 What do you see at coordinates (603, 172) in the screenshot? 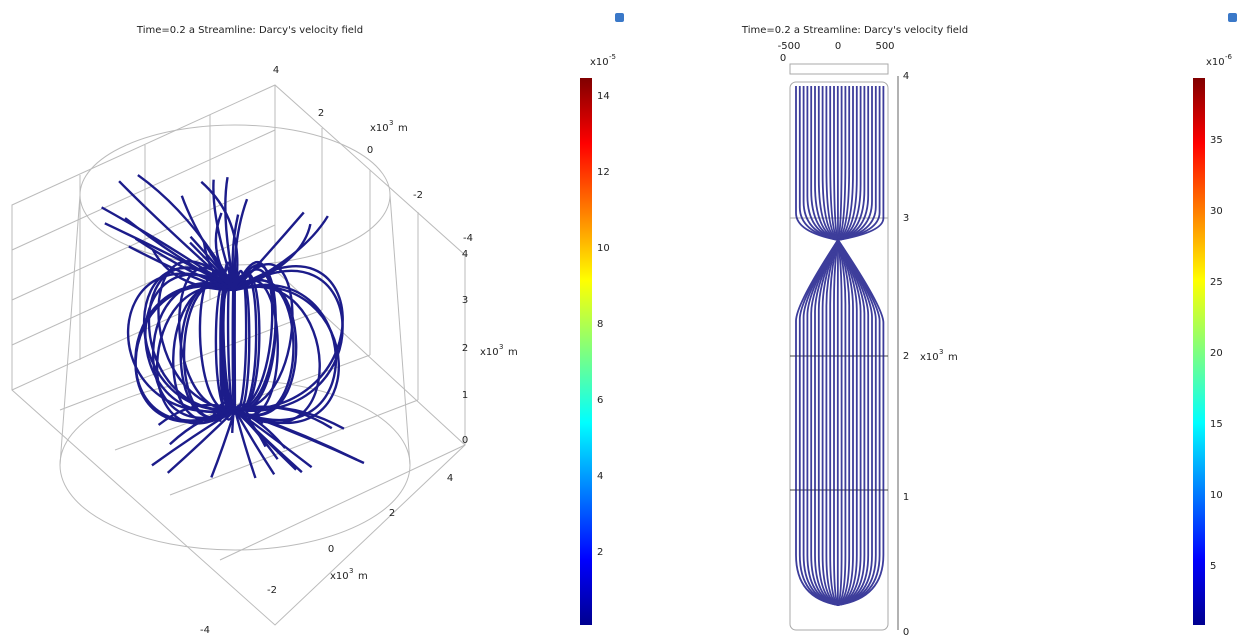
I see `colorbar-tick-label: 12` at bounding box center [603, 172].